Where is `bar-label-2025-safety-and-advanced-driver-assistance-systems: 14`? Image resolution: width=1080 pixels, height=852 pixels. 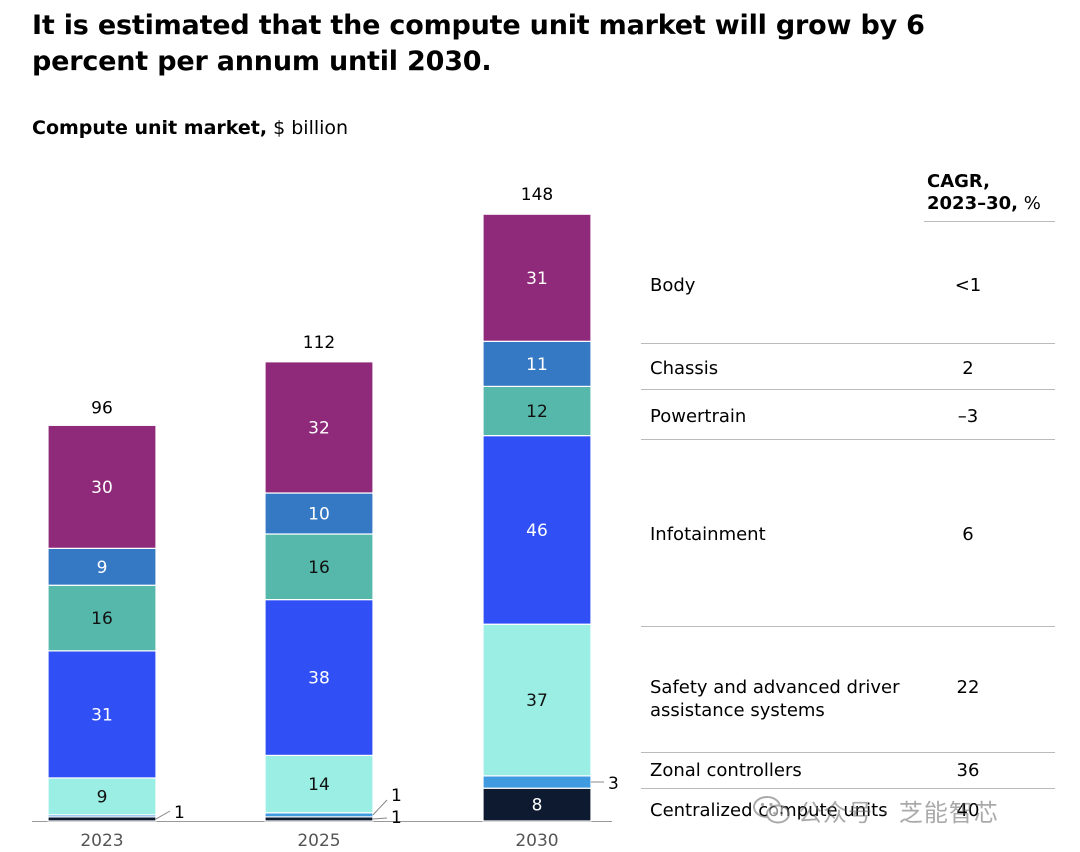
bar-label-2025-safety-and-advanced-driver-assistance-systems: 14 is located at coordinates (319, 785).